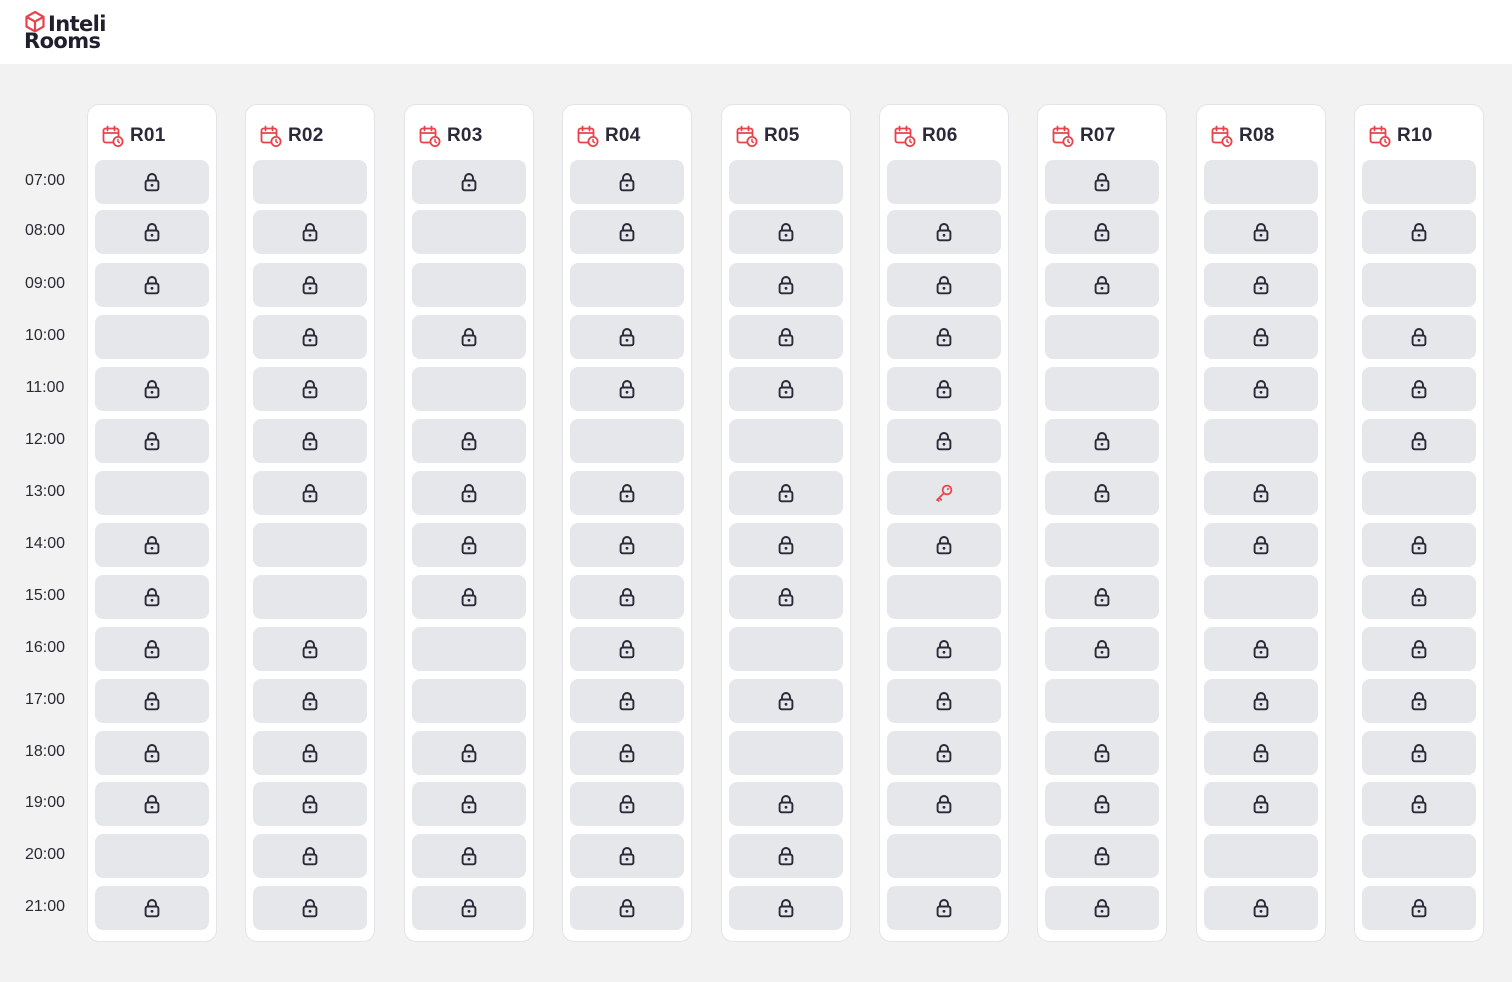 This screenshot has height=982, width=1512. I want to click on room-header: R04, so click(608, 136).